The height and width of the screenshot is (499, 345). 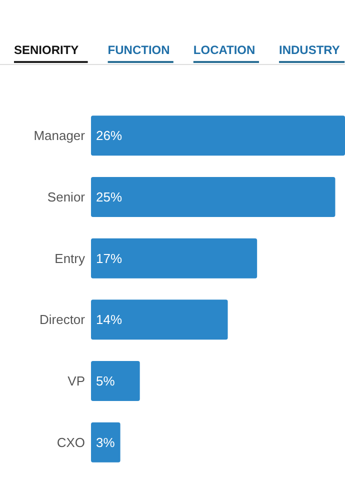 What do you see at coordinates (70, 258) in the screenshot?
I see `y-tick-label: Entry` at bounding box center [70, 258].